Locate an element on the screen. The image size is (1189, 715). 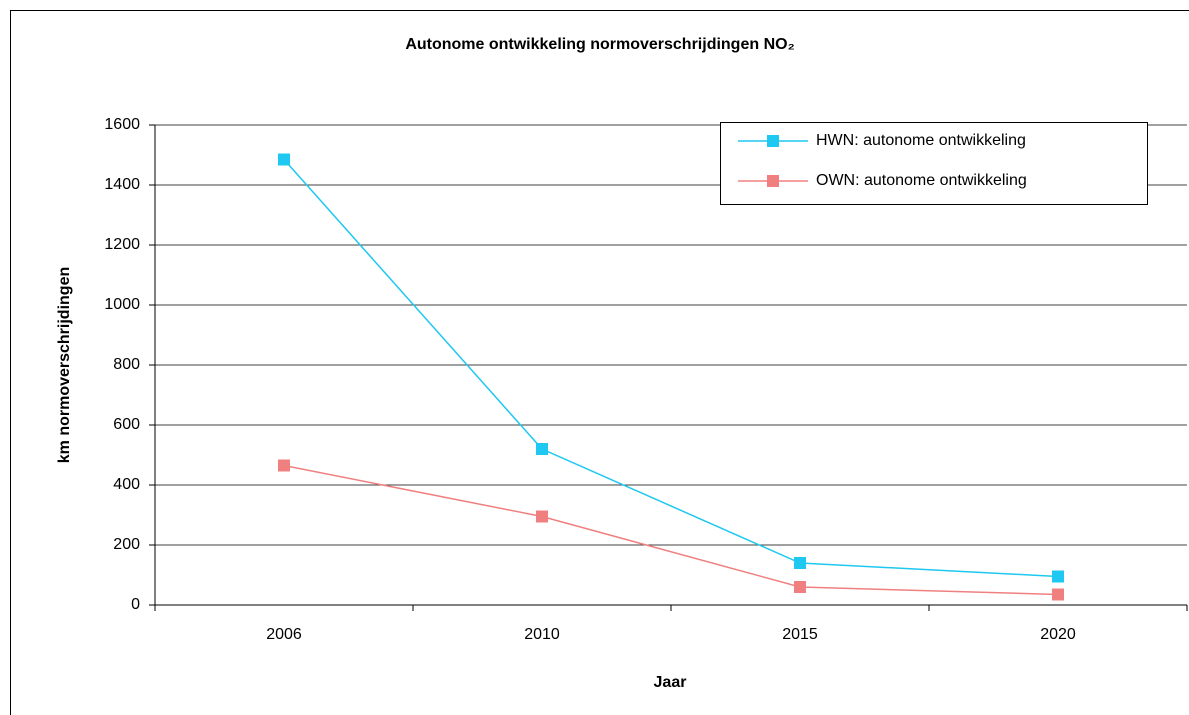
x-axis-label: Jaar is located at coordinates (670, 682).